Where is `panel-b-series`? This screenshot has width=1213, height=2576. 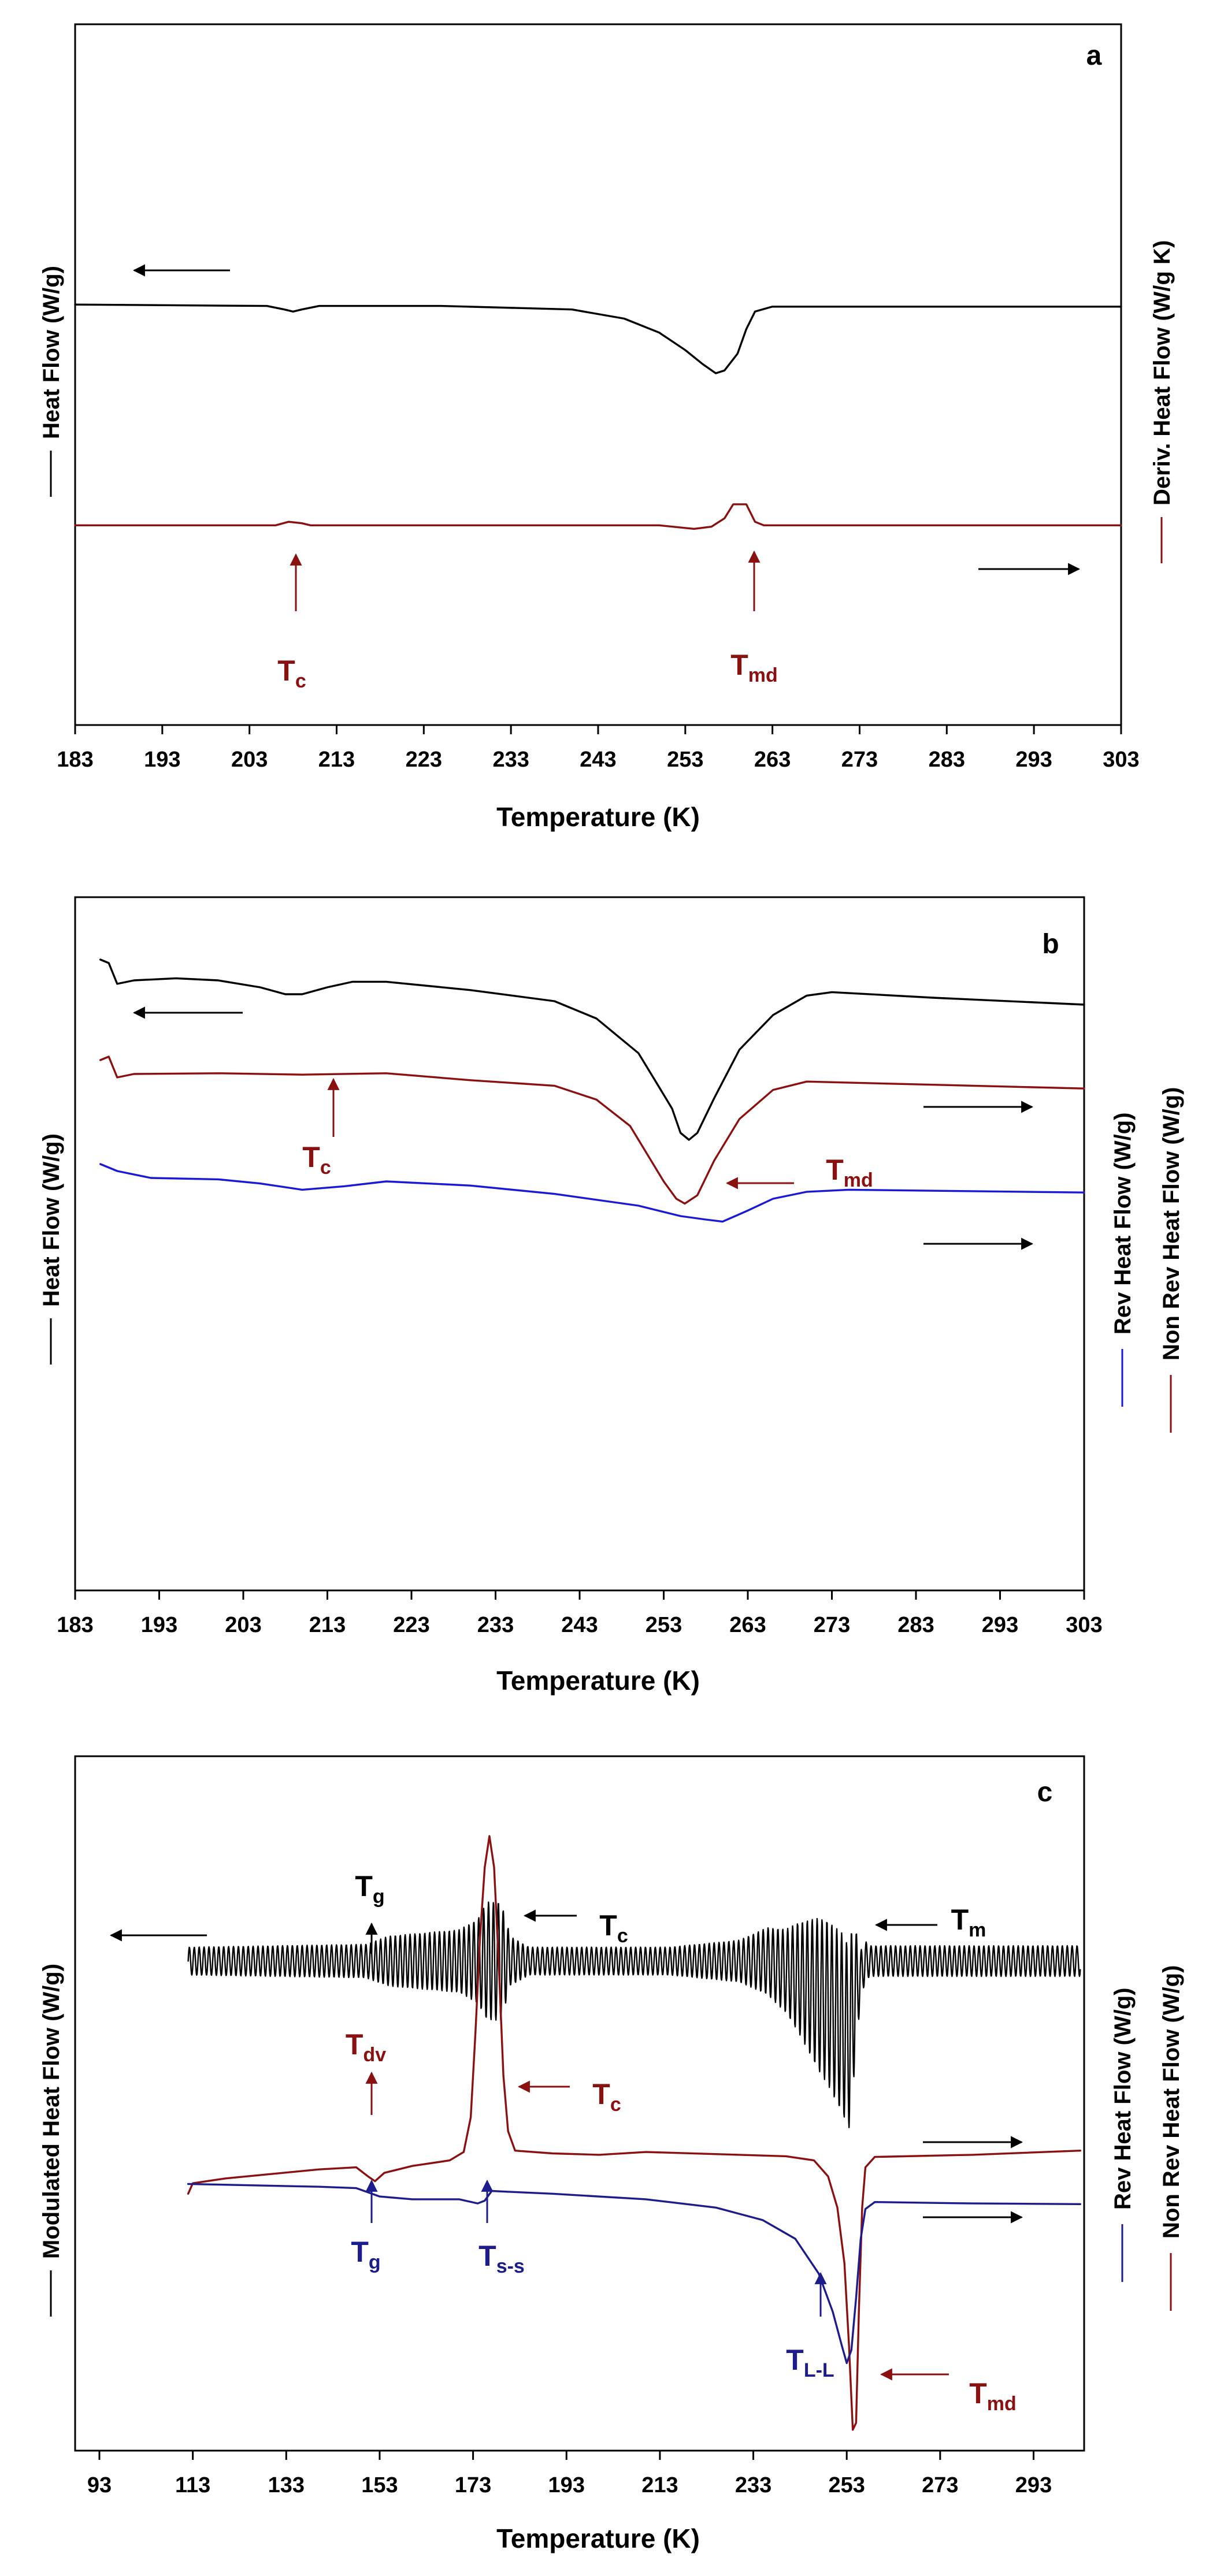
panel-b-series is located at coordinates (592, 1090).